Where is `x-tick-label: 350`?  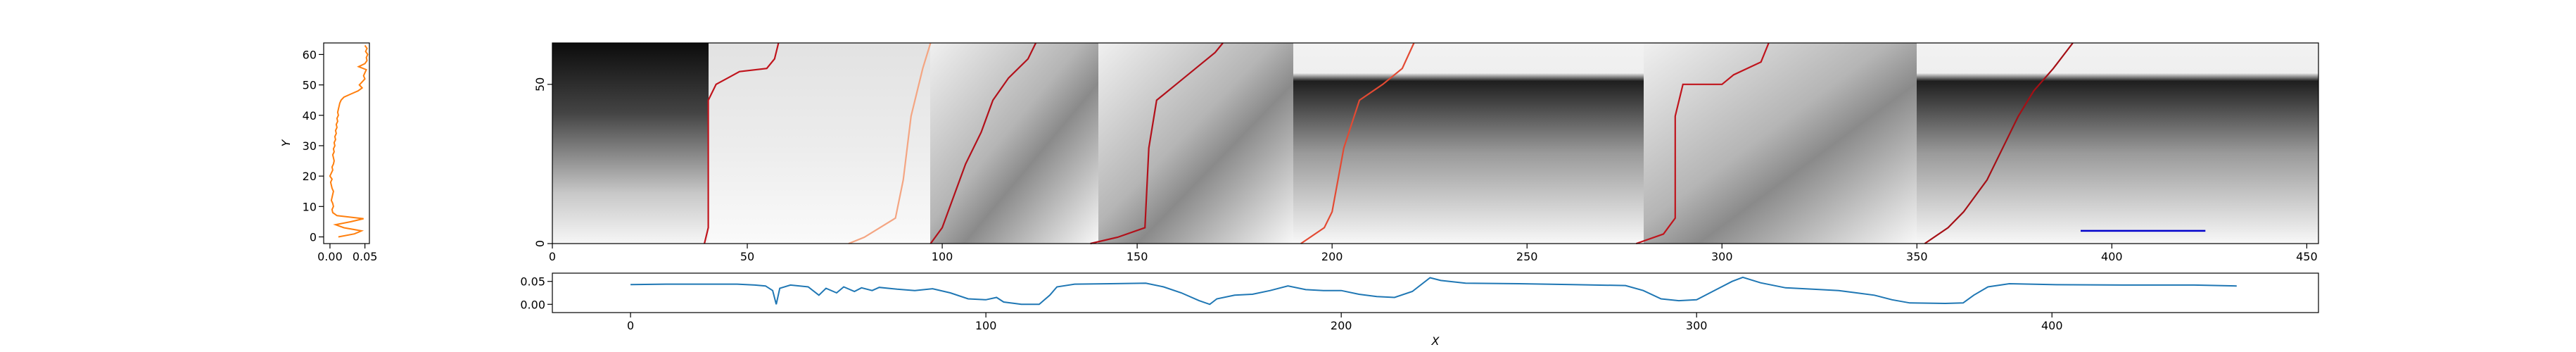
x-tick-label: 350 is located at coordinates (1917, 256).